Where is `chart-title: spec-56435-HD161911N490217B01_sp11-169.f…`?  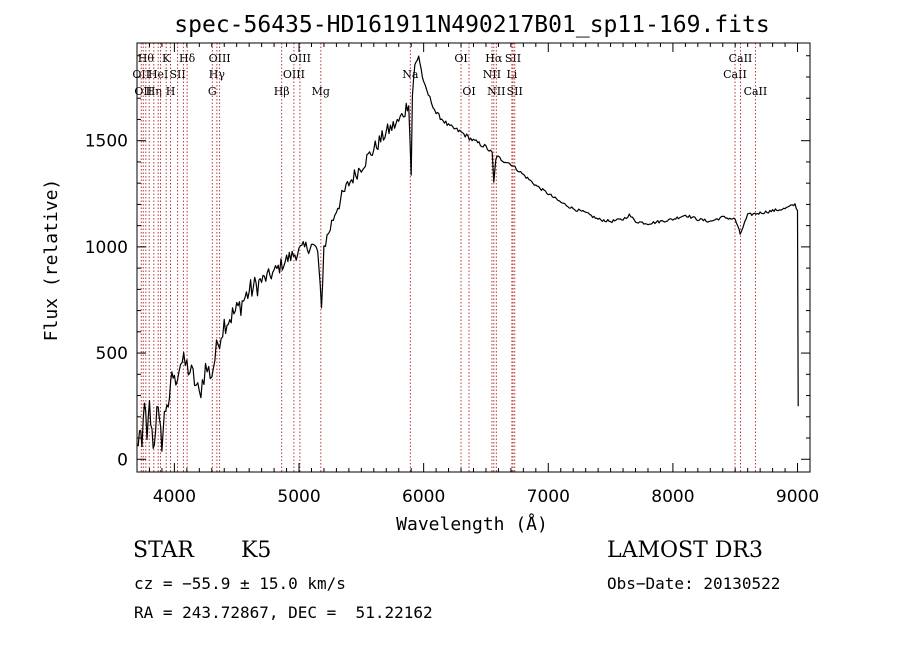 chart-title: spec-56435-HD161911N490217B01_sp11-169.f… is located at coordinates (471, 25).